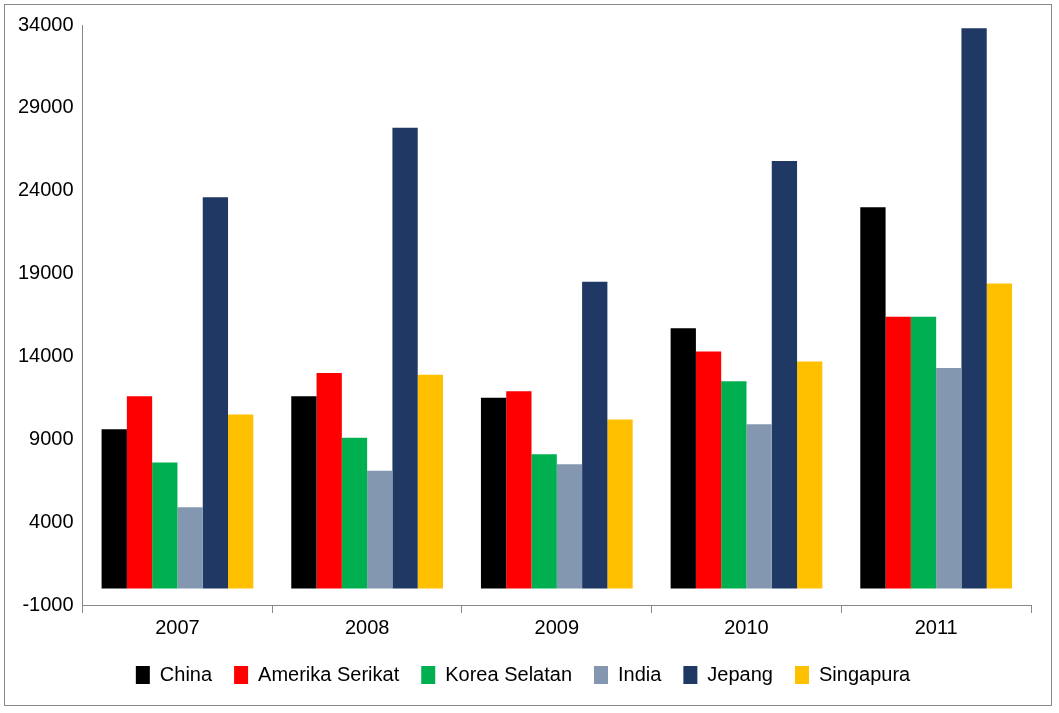 The width and height of the screenshot is (1059, 713). I want to click on legend-label: Amerika Serikat, so click(329, 673).